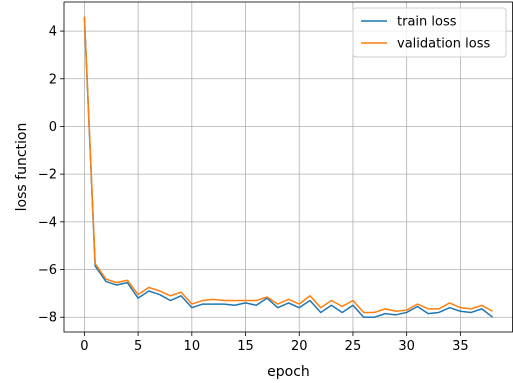 The height and width of the screenshot is (383, 513). I want to click on x-tick-label: 10, so click(192, 346).